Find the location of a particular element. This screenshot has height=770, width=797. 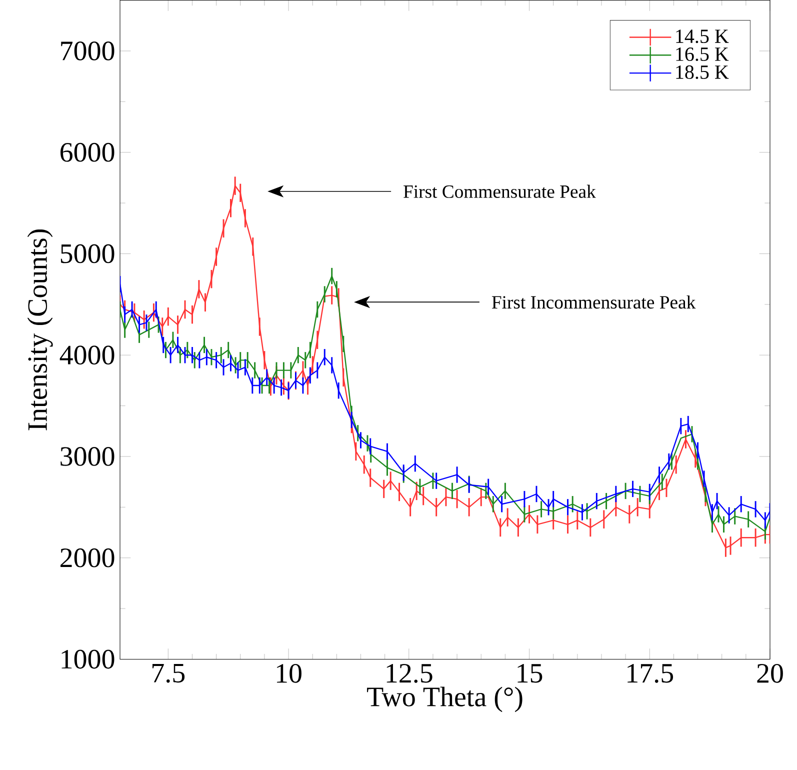

y-axis-title: Intensity (Counts) is located at coordinates (40, 329).